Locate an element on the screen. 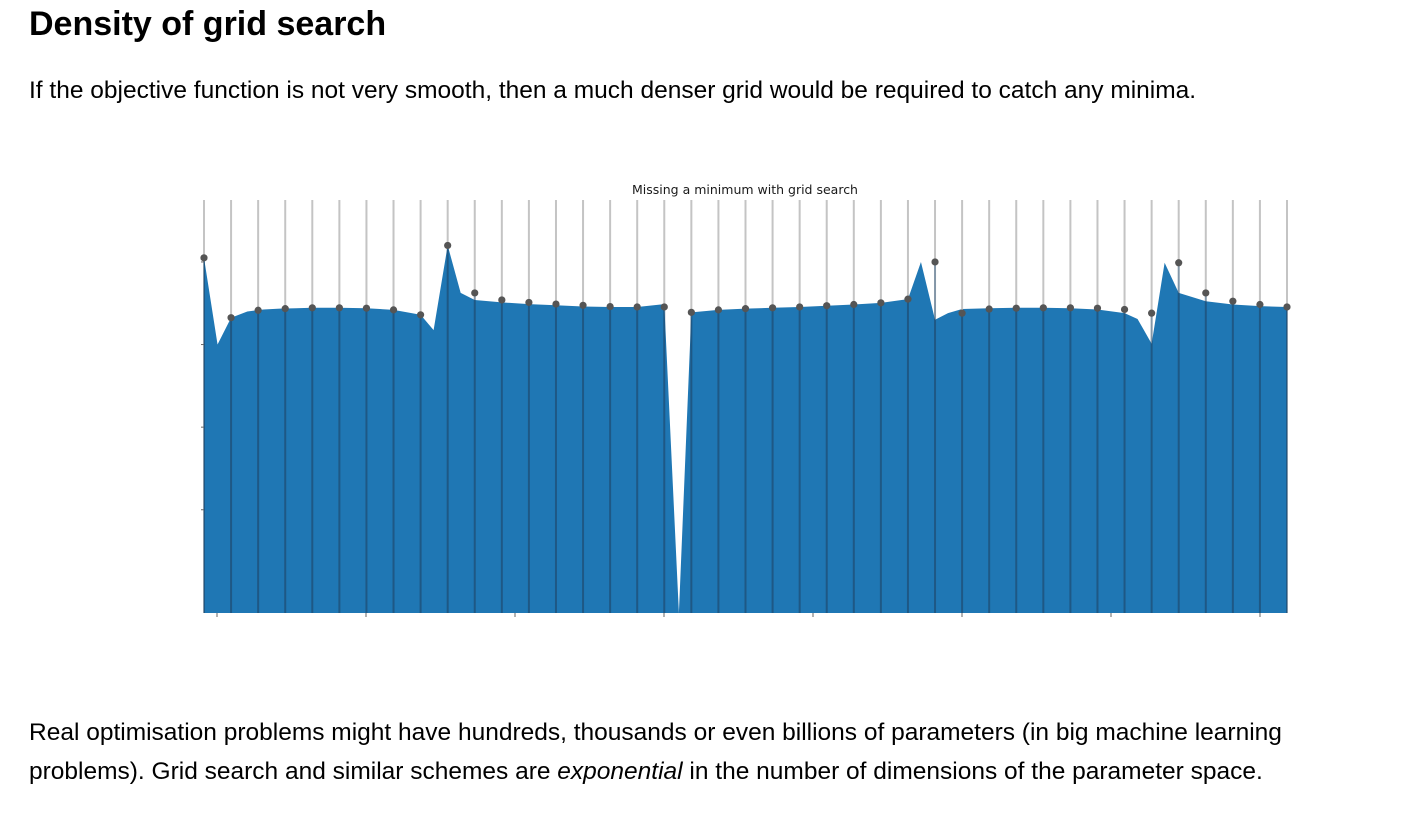  chart-title: Missing a minimum with grid search is located at coordinates (745, 189).